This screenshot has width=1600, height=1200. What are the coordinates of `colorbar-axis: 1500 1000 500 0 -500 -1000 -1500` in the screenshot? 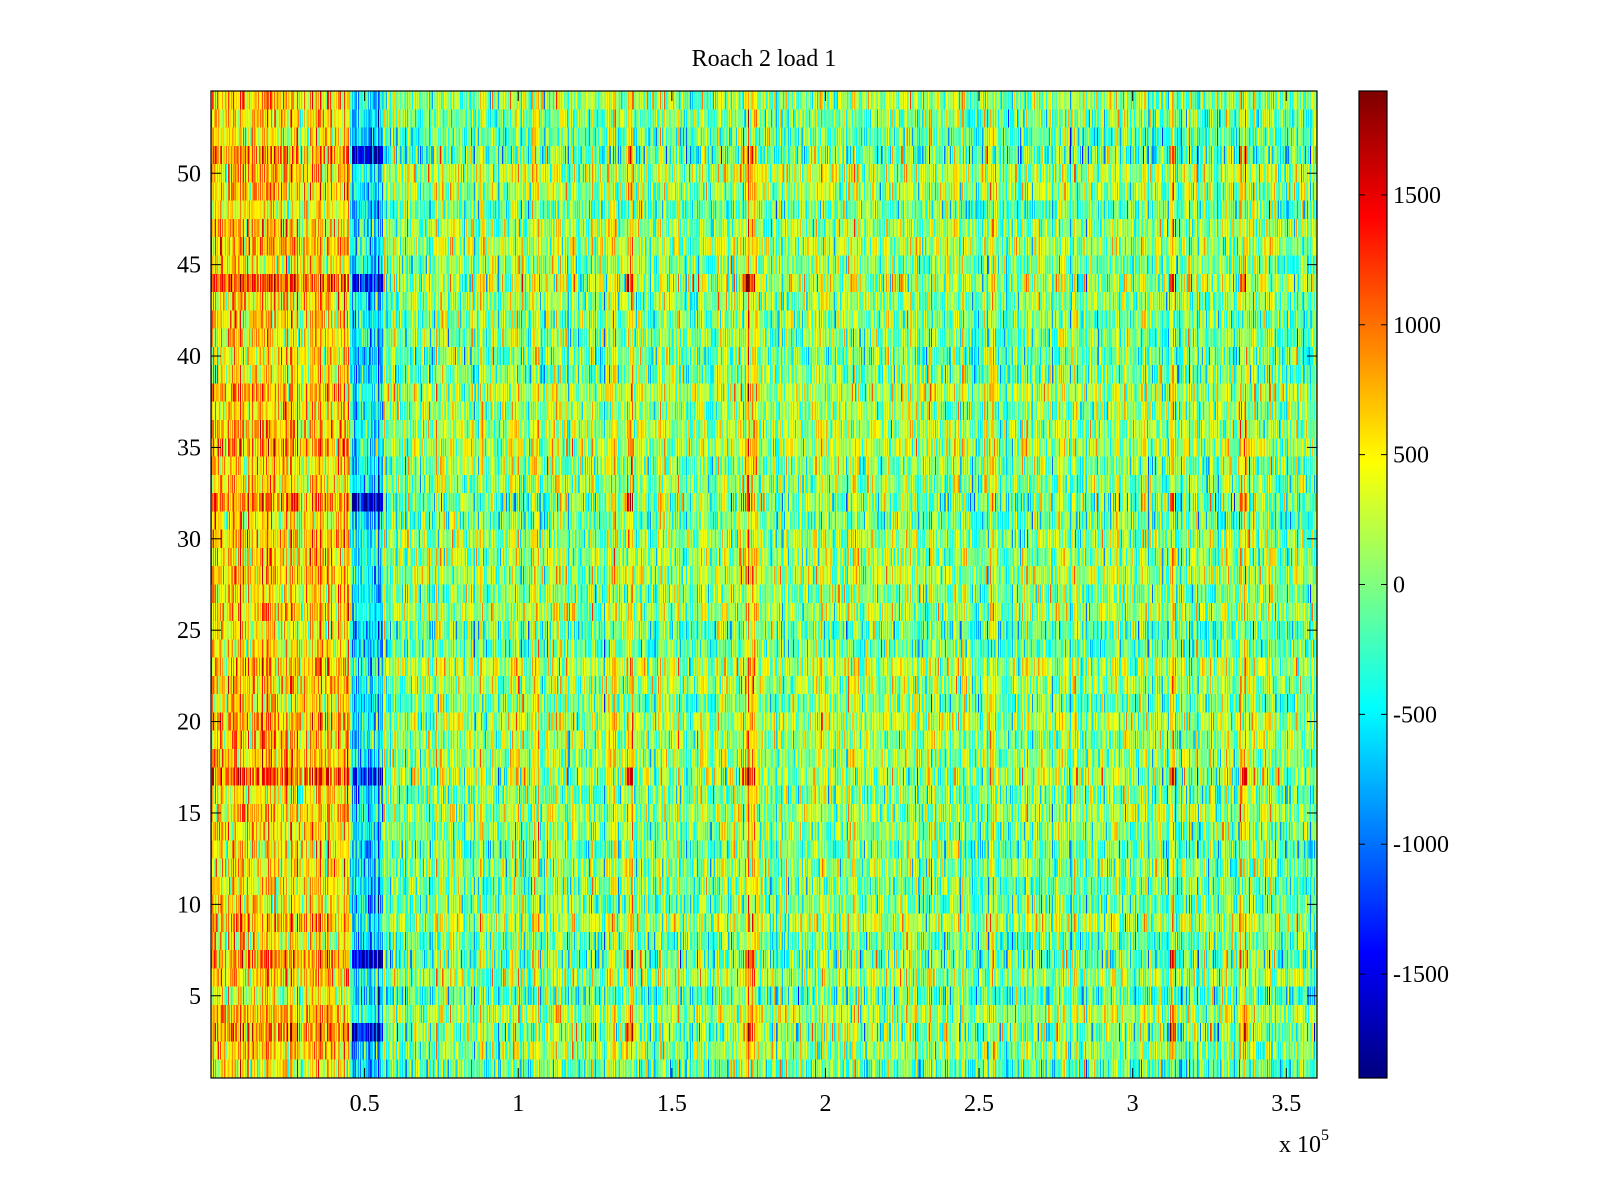 It's located at (1404, 585).